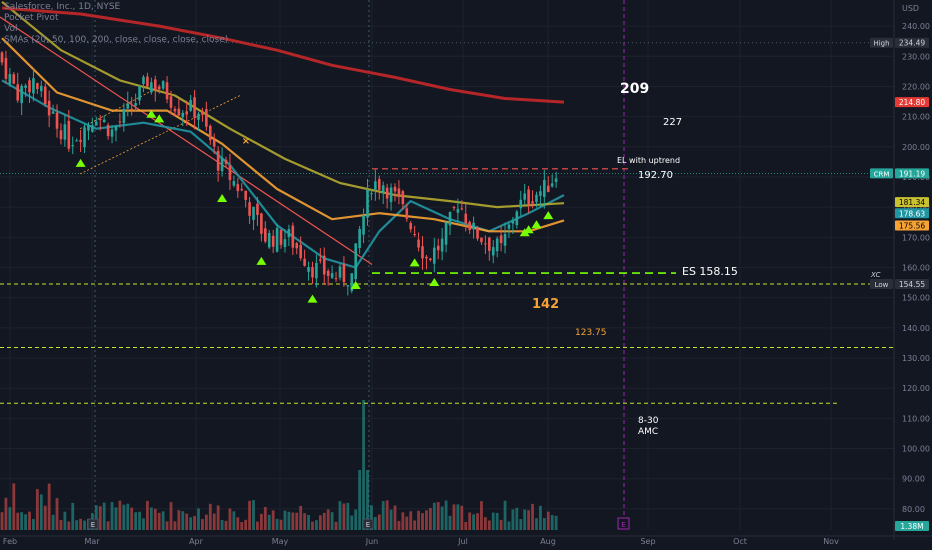 This screenshot has width=932, height=550. What do you see at coordinates (912, 284) in the screenshot?
I see `price-badge-value: 154.55` at bounding box center [912, 284].